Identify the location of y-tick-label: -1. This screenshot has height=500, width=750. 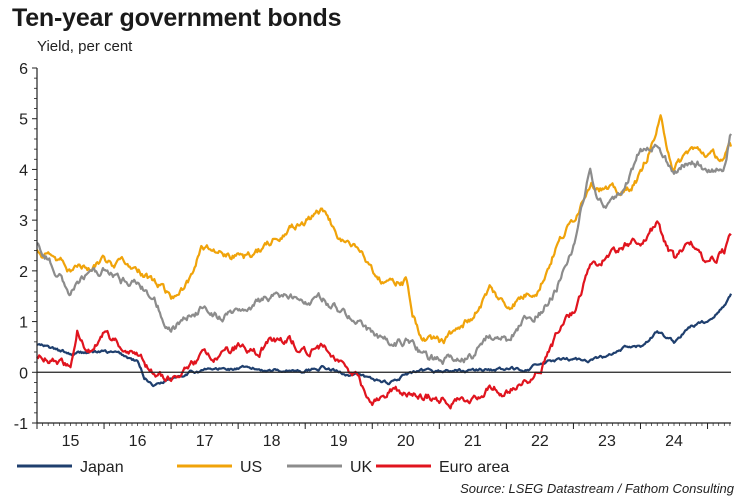
(21, 424).